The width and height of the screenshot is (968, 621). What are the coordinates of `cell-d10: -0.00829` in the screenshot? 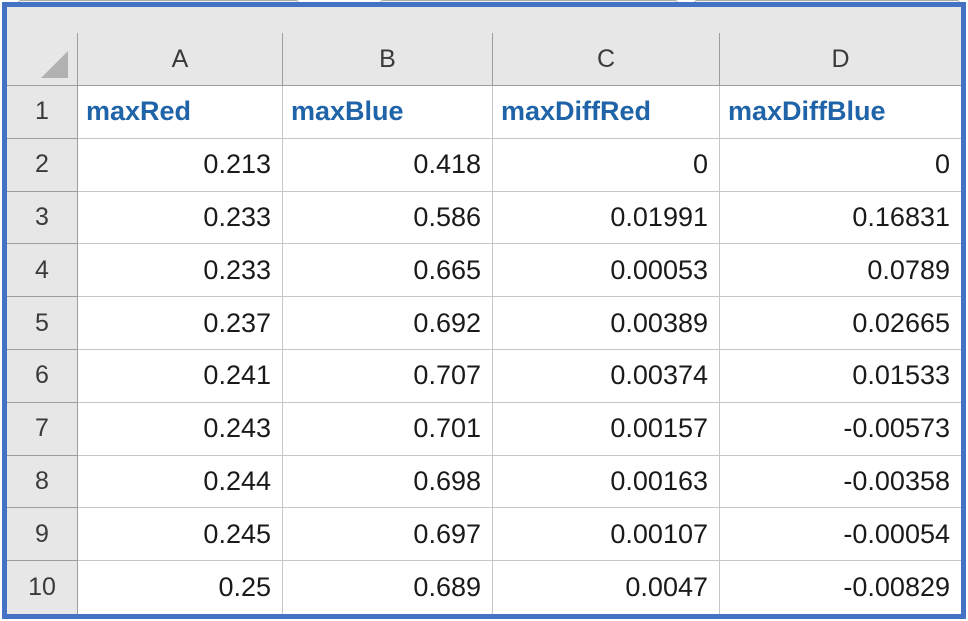 It's located at (840, 587).